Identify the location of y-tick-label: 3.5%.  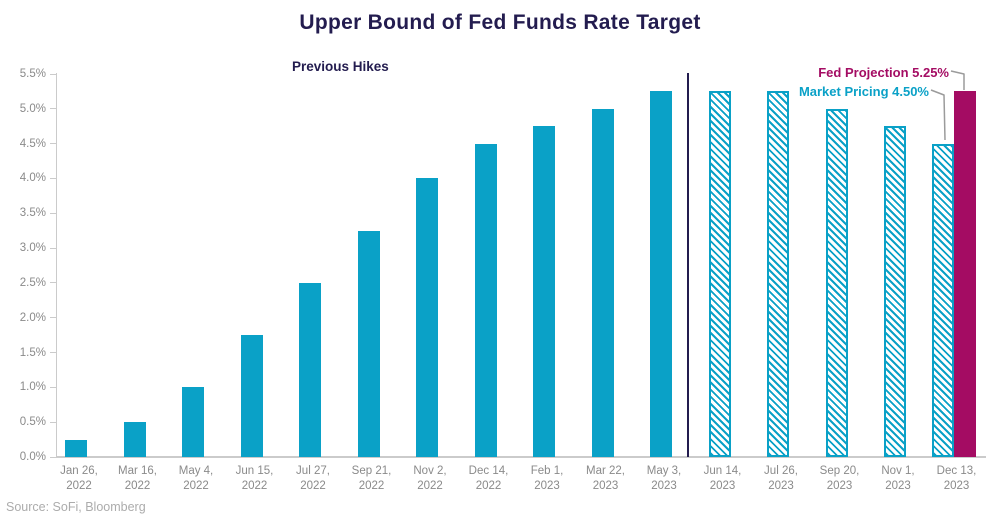
(32, 213).